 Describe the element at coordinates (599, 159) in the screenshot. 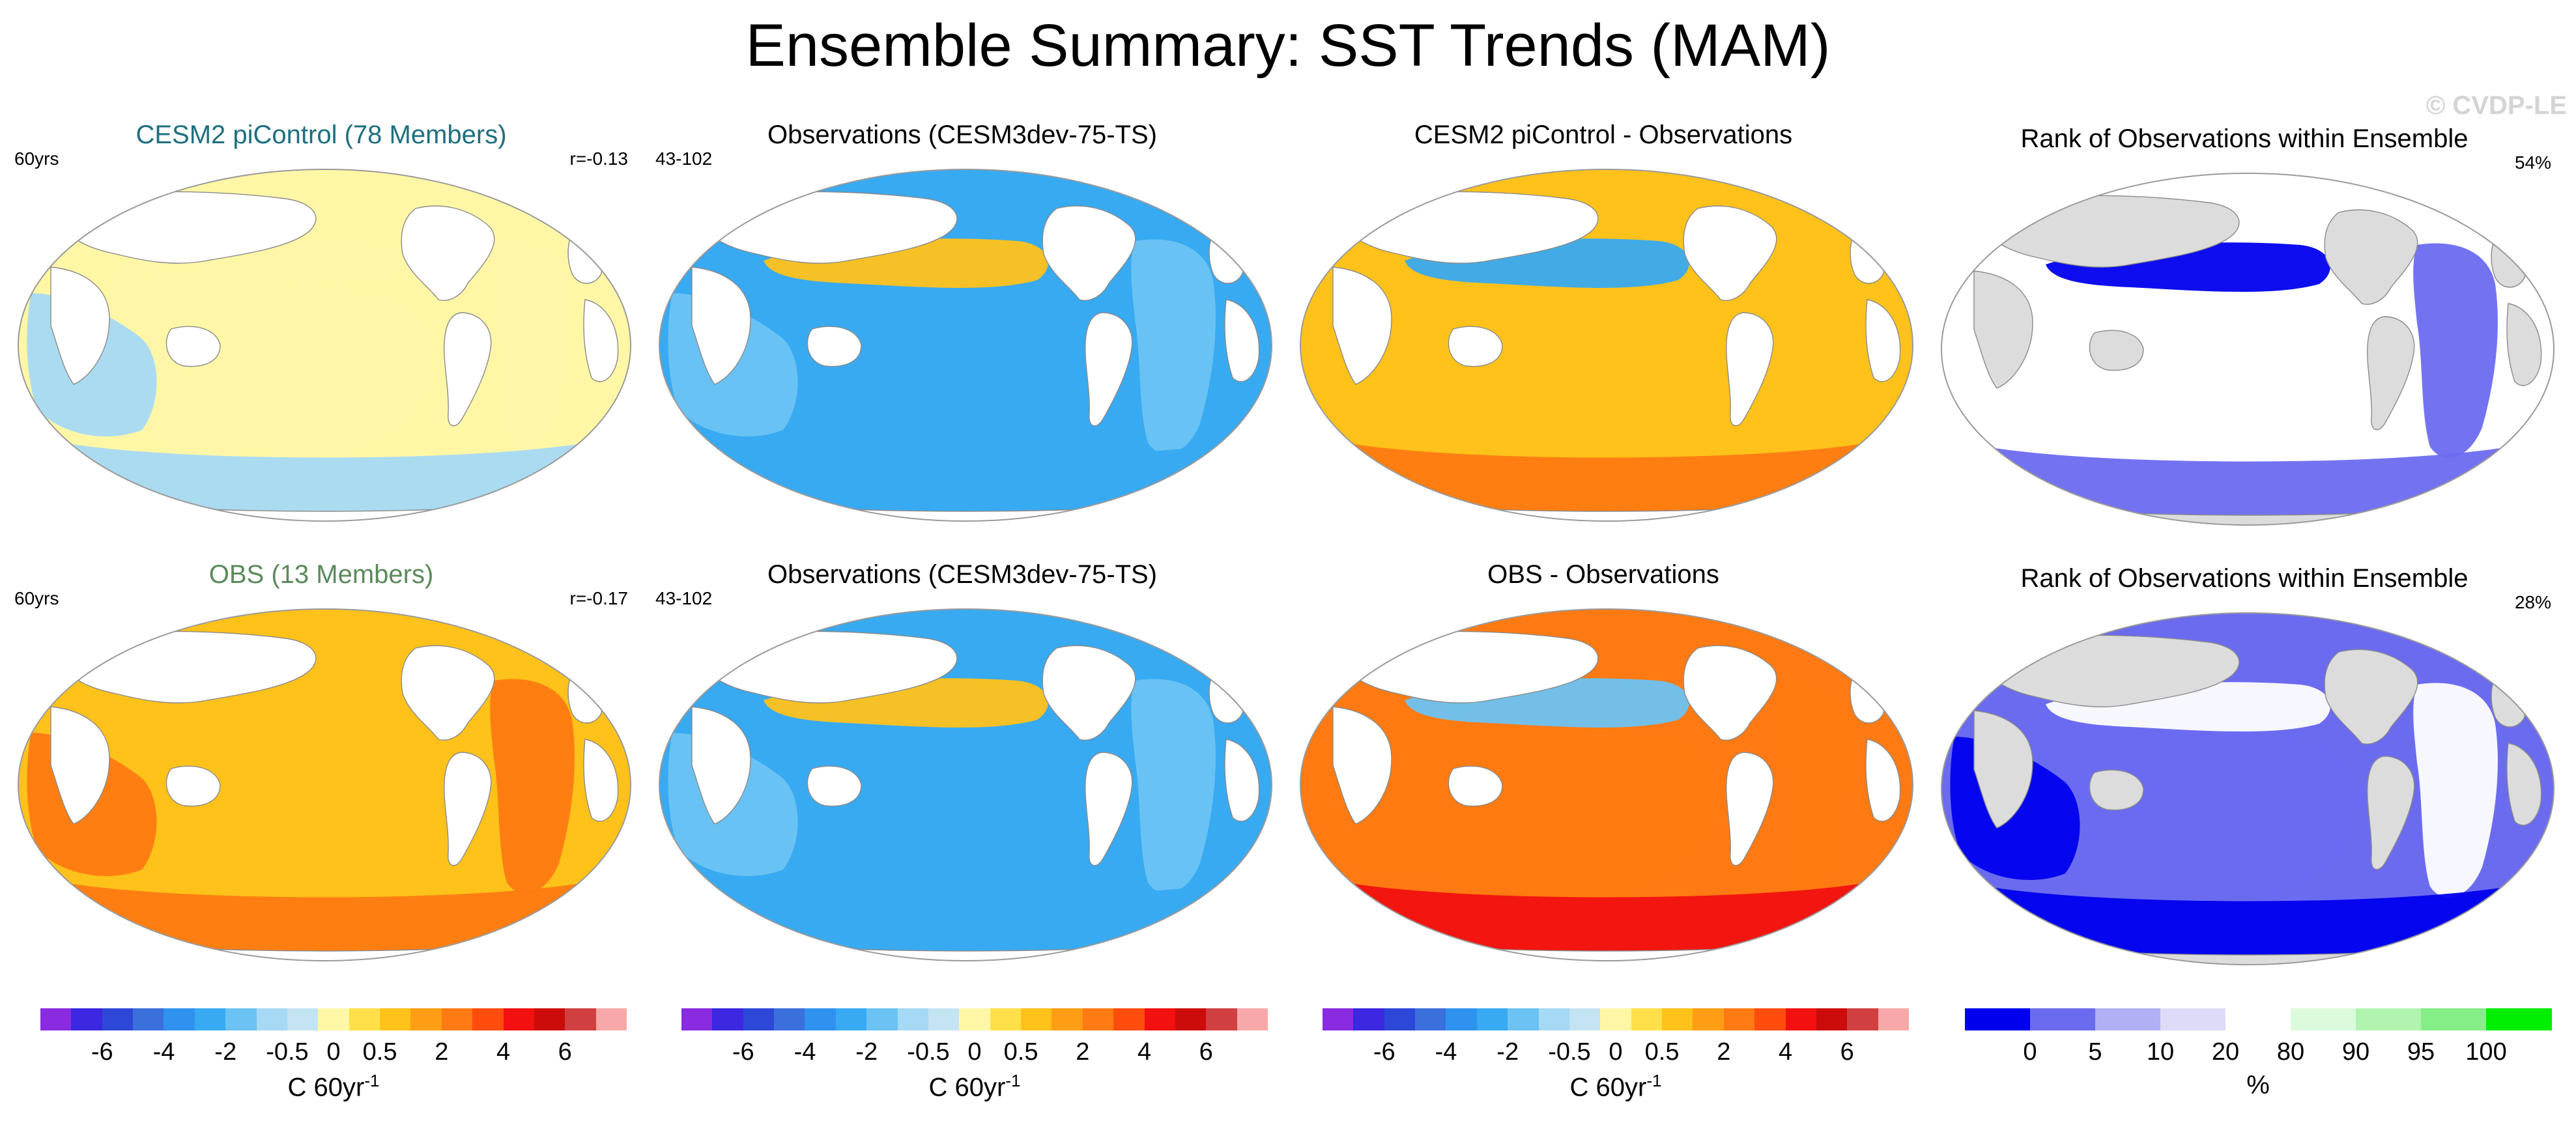

I see `panel-correlation-label: r=-0.13` at that location.